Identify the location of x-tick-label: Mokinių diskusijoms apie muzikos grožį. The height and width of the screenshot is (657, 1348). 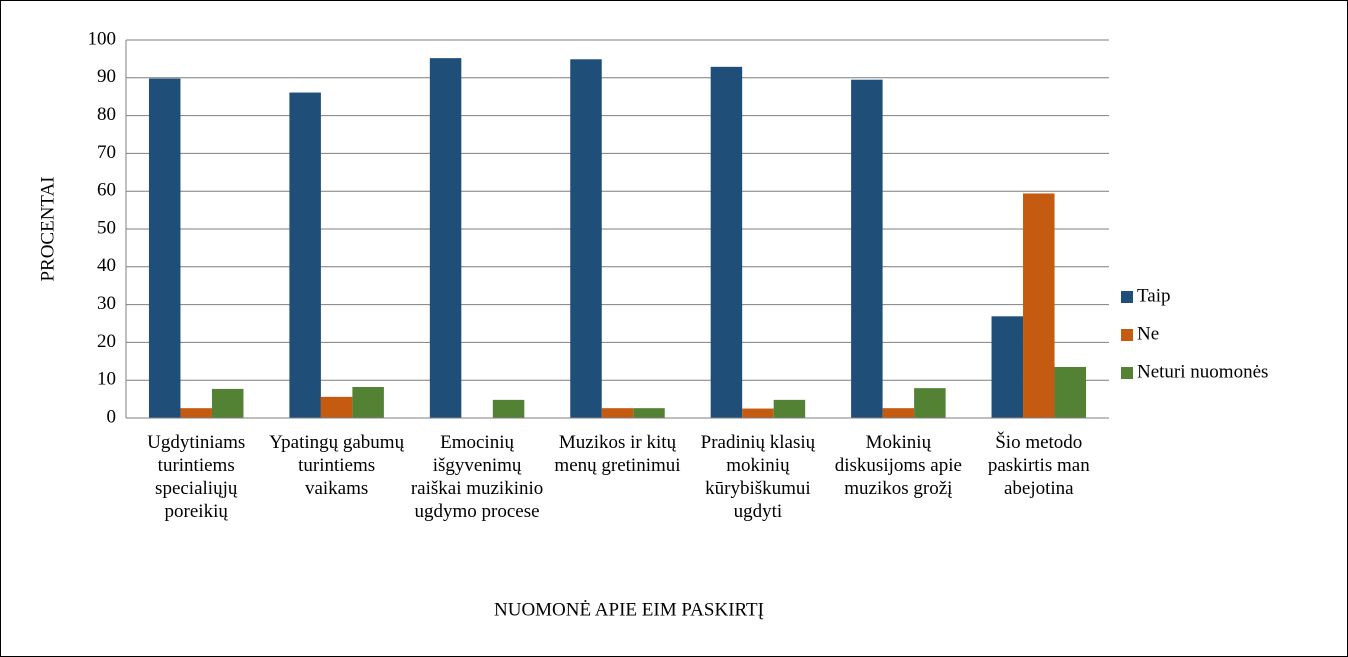
(898, 465).